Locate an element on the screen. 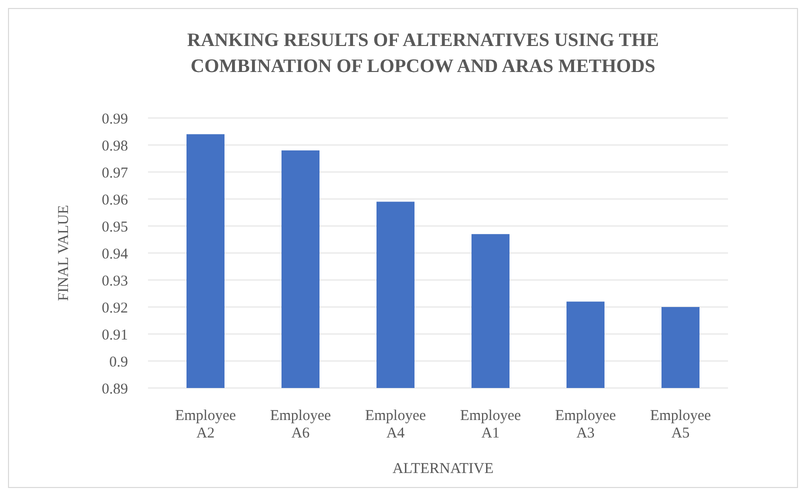 This screenshot has width=805, height=495. y-tick-label: 0.93 is located at coordinates (115, 281).